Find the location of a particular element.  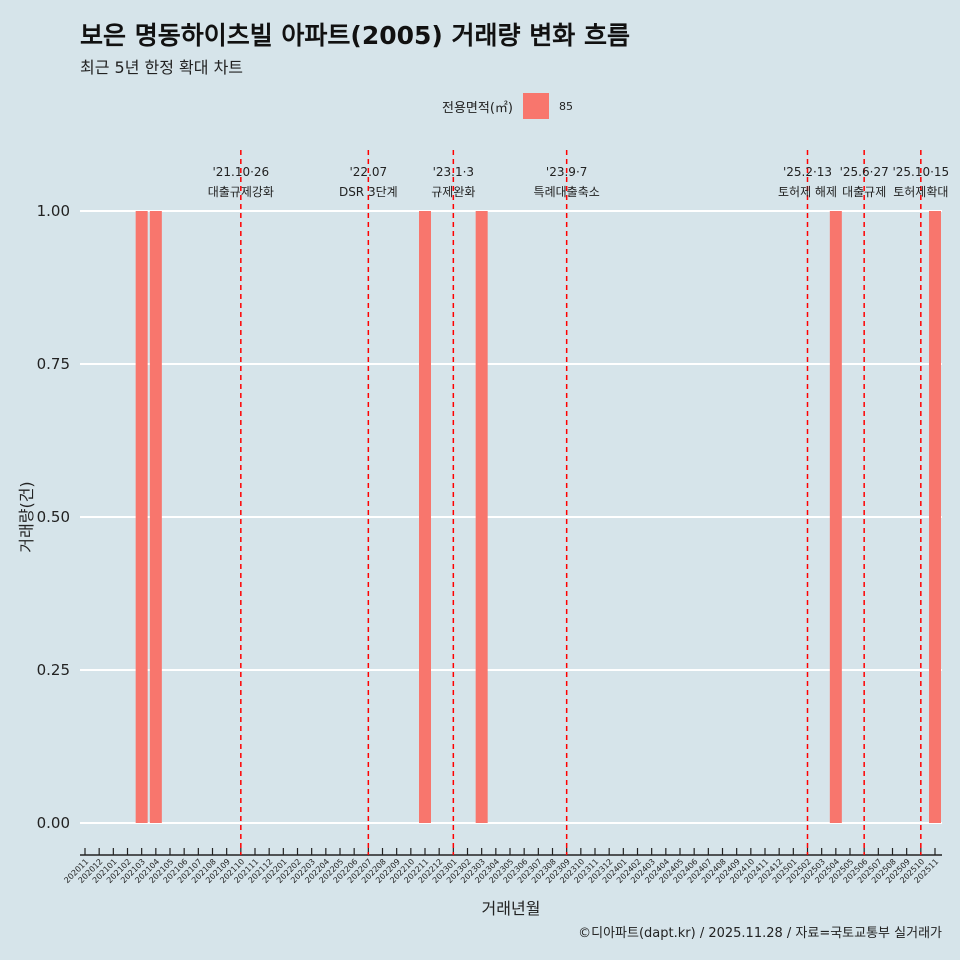

y-tick-label: 0.75 is located at coordinates (53, 364).